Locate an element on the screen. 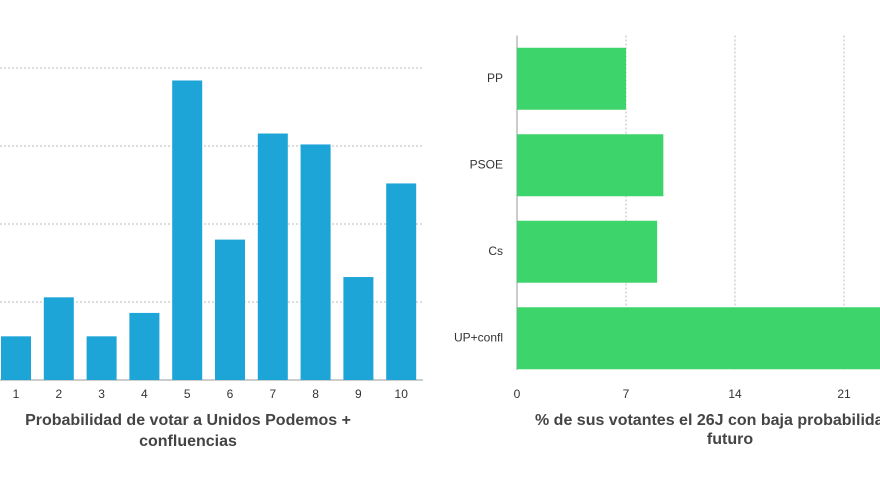  y-tick-label: PP is located at coordinates (495, 78).